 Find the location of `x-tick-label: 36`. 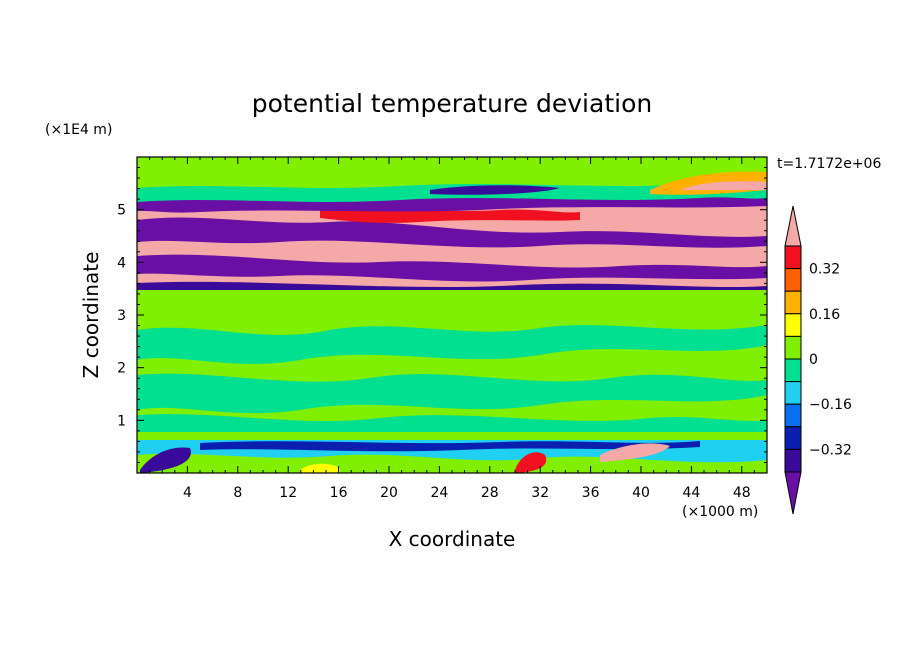

x-tick-label: 36 is located at coordinates (591, 493).